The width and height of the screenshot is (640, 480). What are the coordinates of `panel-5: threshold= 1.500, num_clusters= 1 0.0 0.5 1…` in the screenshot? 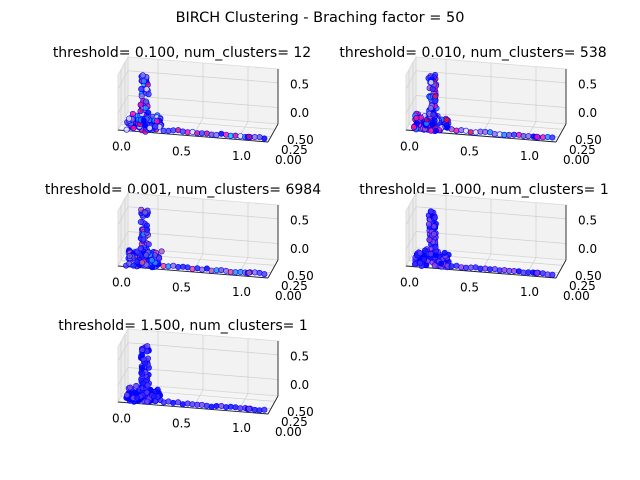 It's located at (185, 378).